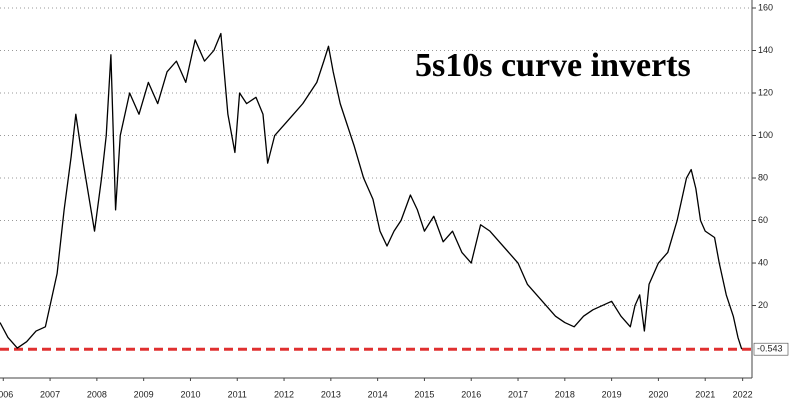 This screenshot has height=404, width=789. I want to click on y-tick-label: 40, so click(763, 262).